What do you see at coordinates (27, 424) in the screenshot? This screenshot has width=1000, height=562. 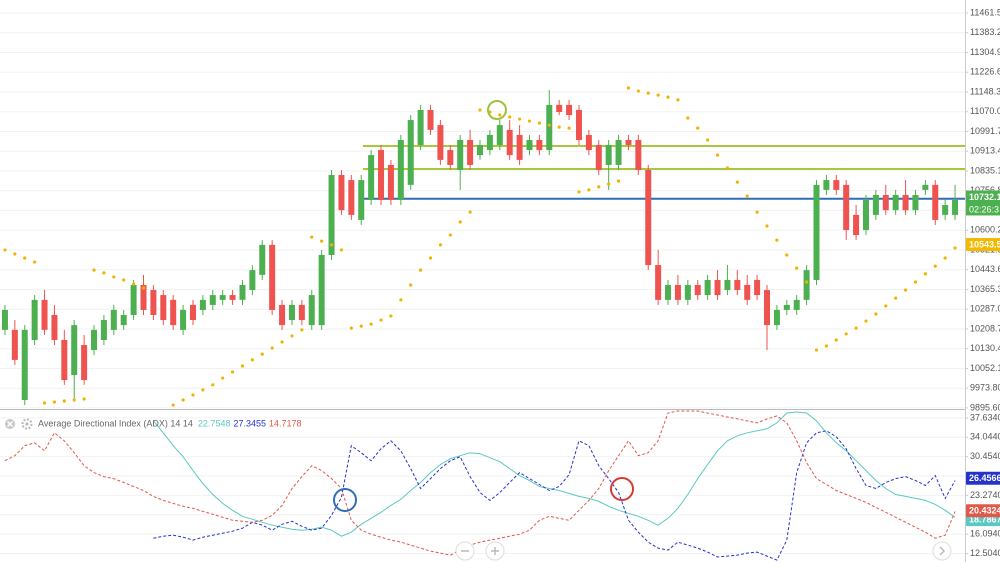 I see `indicator-settings-button` at bounding box center [27, 424].